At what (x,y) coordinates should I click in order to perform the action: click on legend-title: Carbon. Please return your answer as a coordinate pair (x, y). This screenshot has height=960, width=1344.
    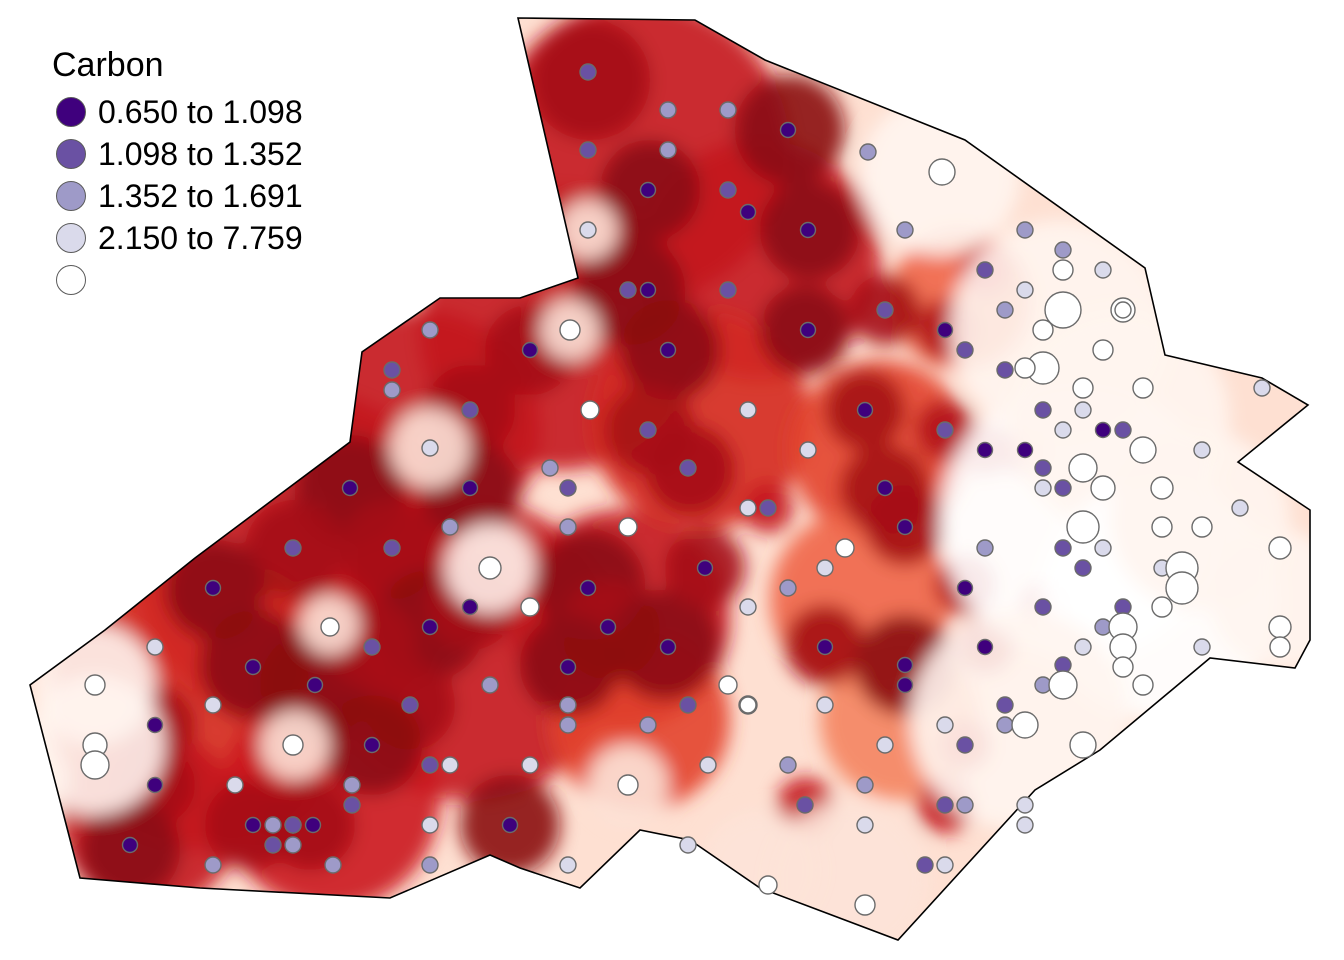
    Looking at the image, I should click on (108, 65).